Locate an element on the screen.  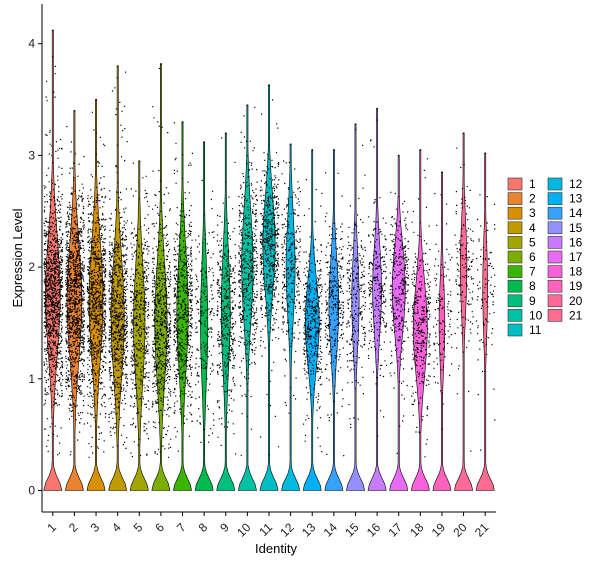
x-tick-label-21: 21 is located at coordinates (482, 530).